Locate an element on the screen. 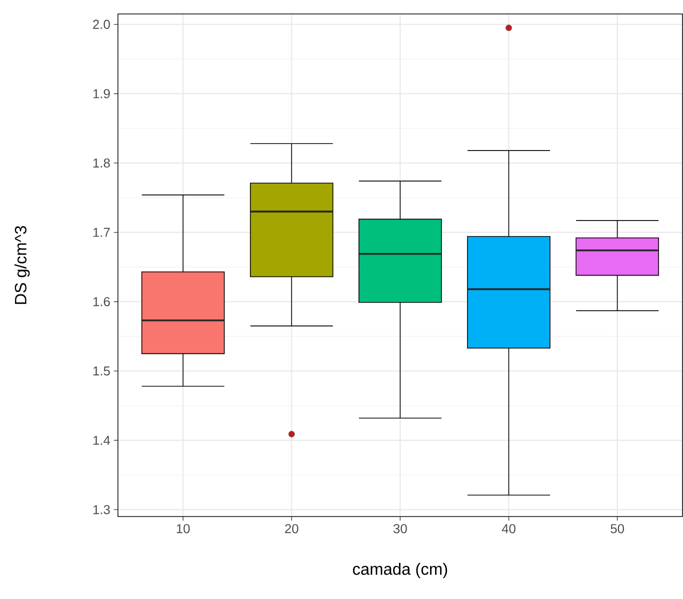  x-tick-label: 10 is located at coordinates (183, 529).